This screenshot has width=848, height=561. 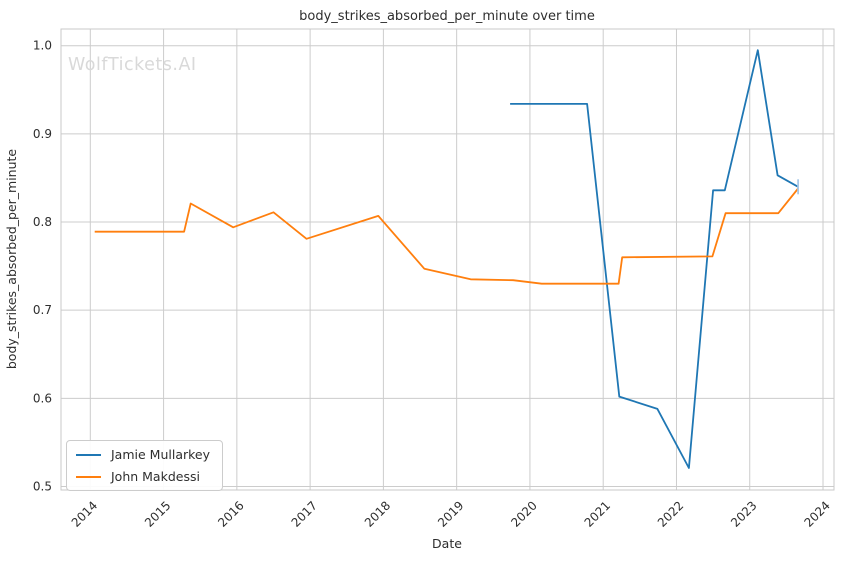 I want to click on series-line-john-makdessi, so click(x=446, y=236).